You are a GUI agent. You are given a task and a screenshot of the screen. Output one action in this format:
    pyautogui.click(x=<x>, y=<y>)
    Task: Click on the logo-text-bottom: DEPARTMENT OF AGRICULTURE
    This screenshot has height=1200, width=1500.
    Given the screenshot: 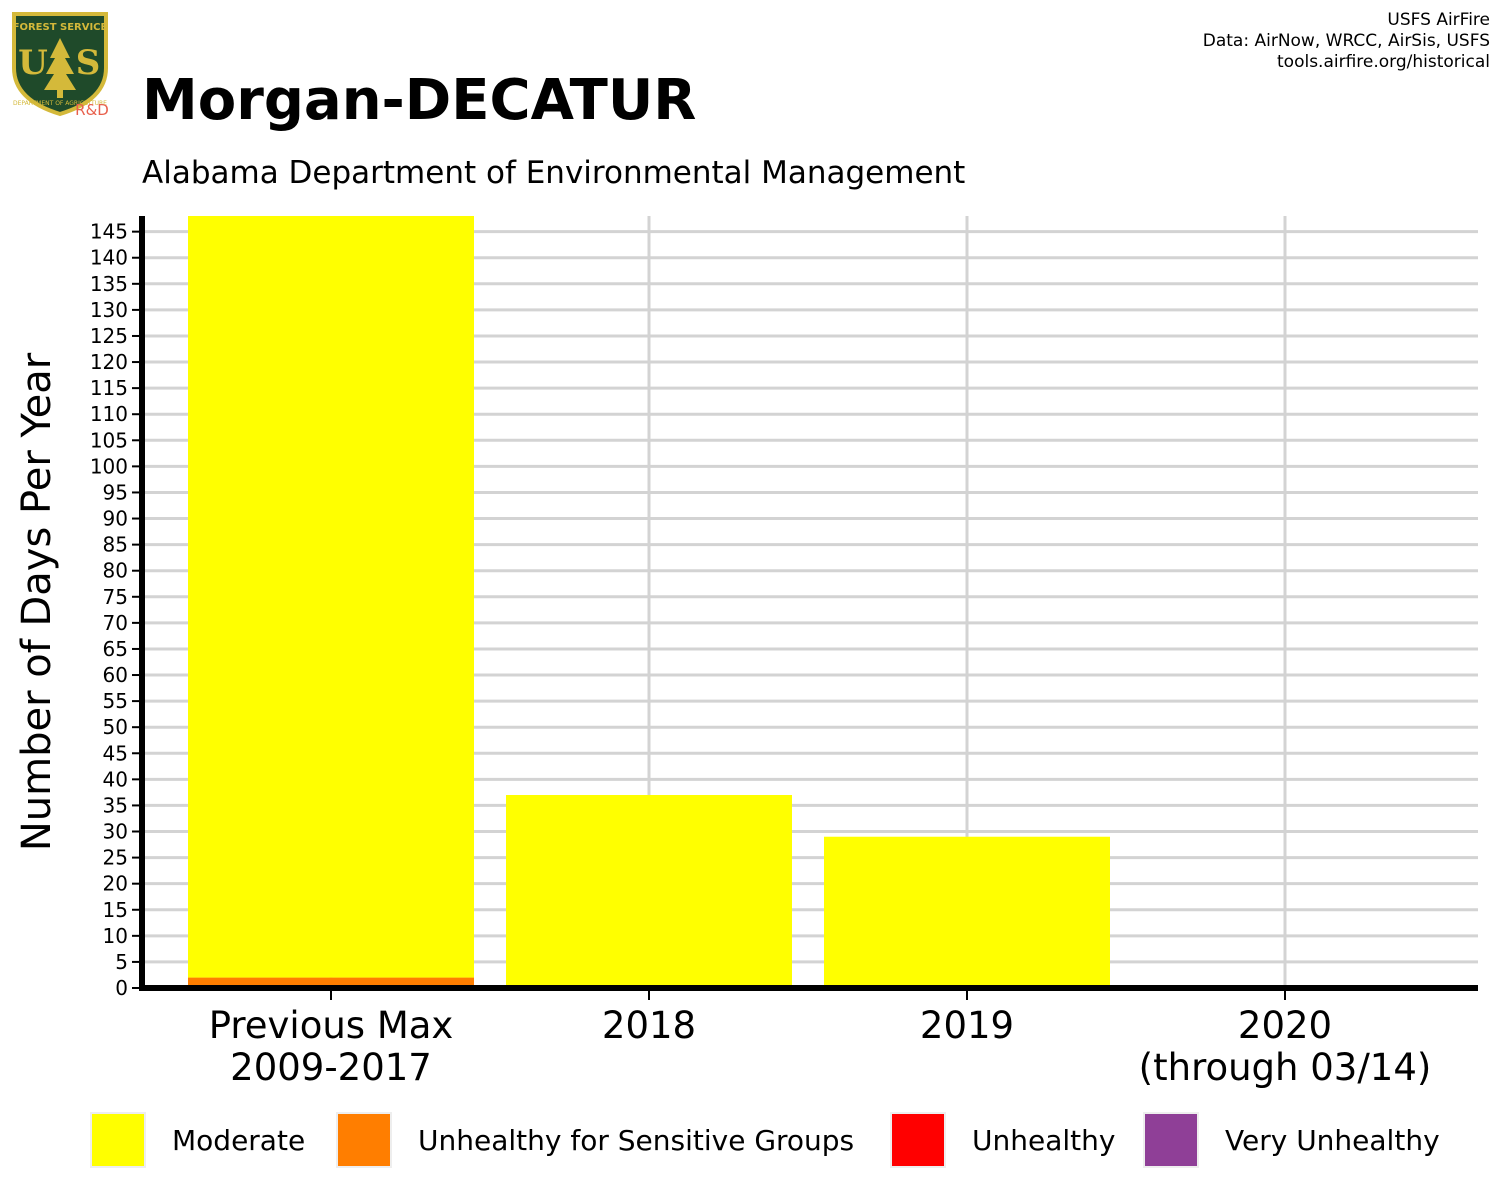 What is the action you would take?
    pyautogui.click(x=60, y=103)
    